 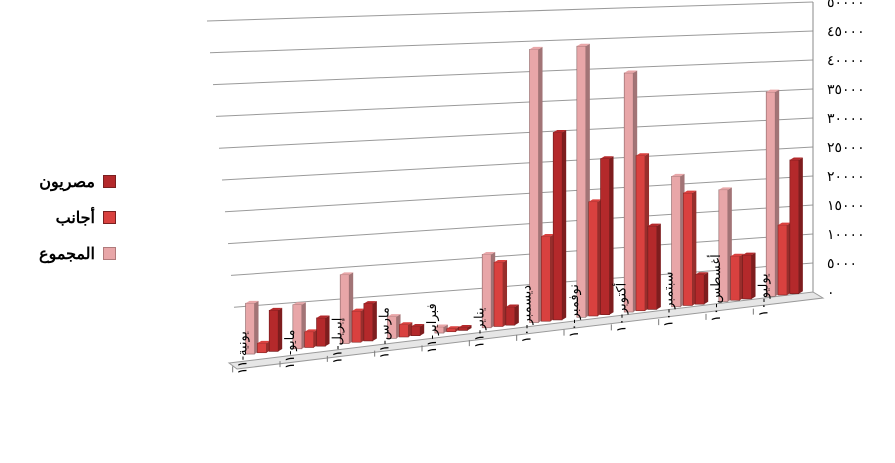 I want to click on x-tick-label: أكتوبر-١٠, so click(x=620, y=308).